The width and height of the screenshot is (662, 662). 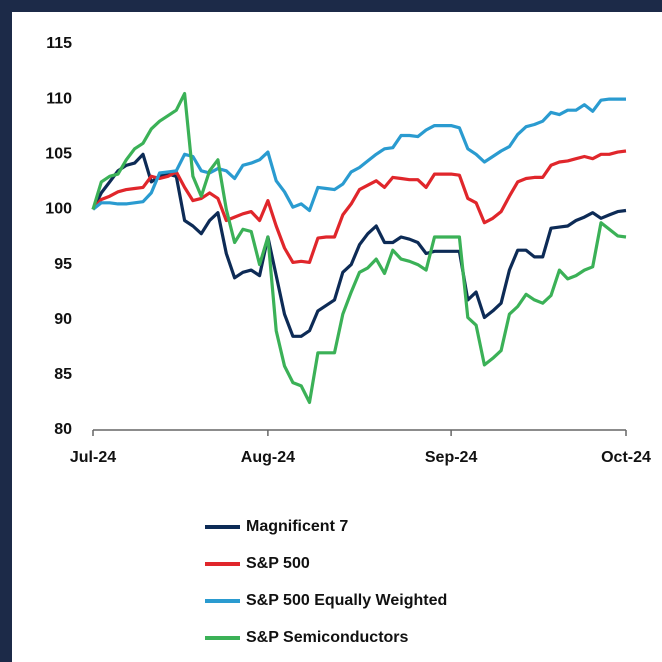 What do you see at coordinates (626, 457) in the screenshot?
I see `x-tick-label: Oct-24` at bounding box center [626, 457].